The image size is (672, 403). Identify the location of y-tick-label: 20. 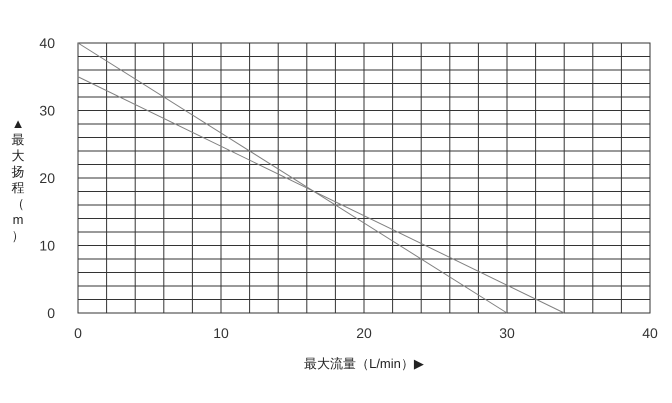
(47, 178).